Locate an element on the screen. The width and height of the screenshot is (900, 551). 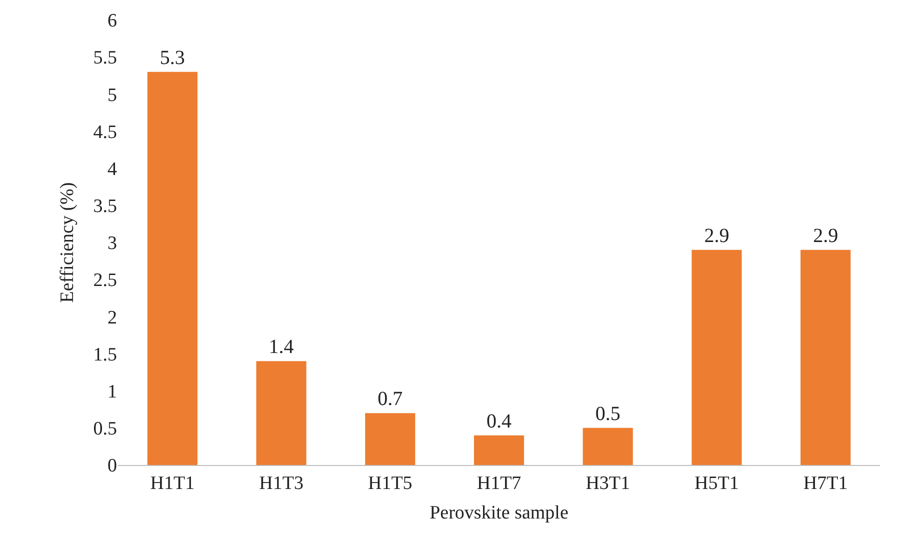
x-tick-label: H5T1 is located at coordinates (716, 483).